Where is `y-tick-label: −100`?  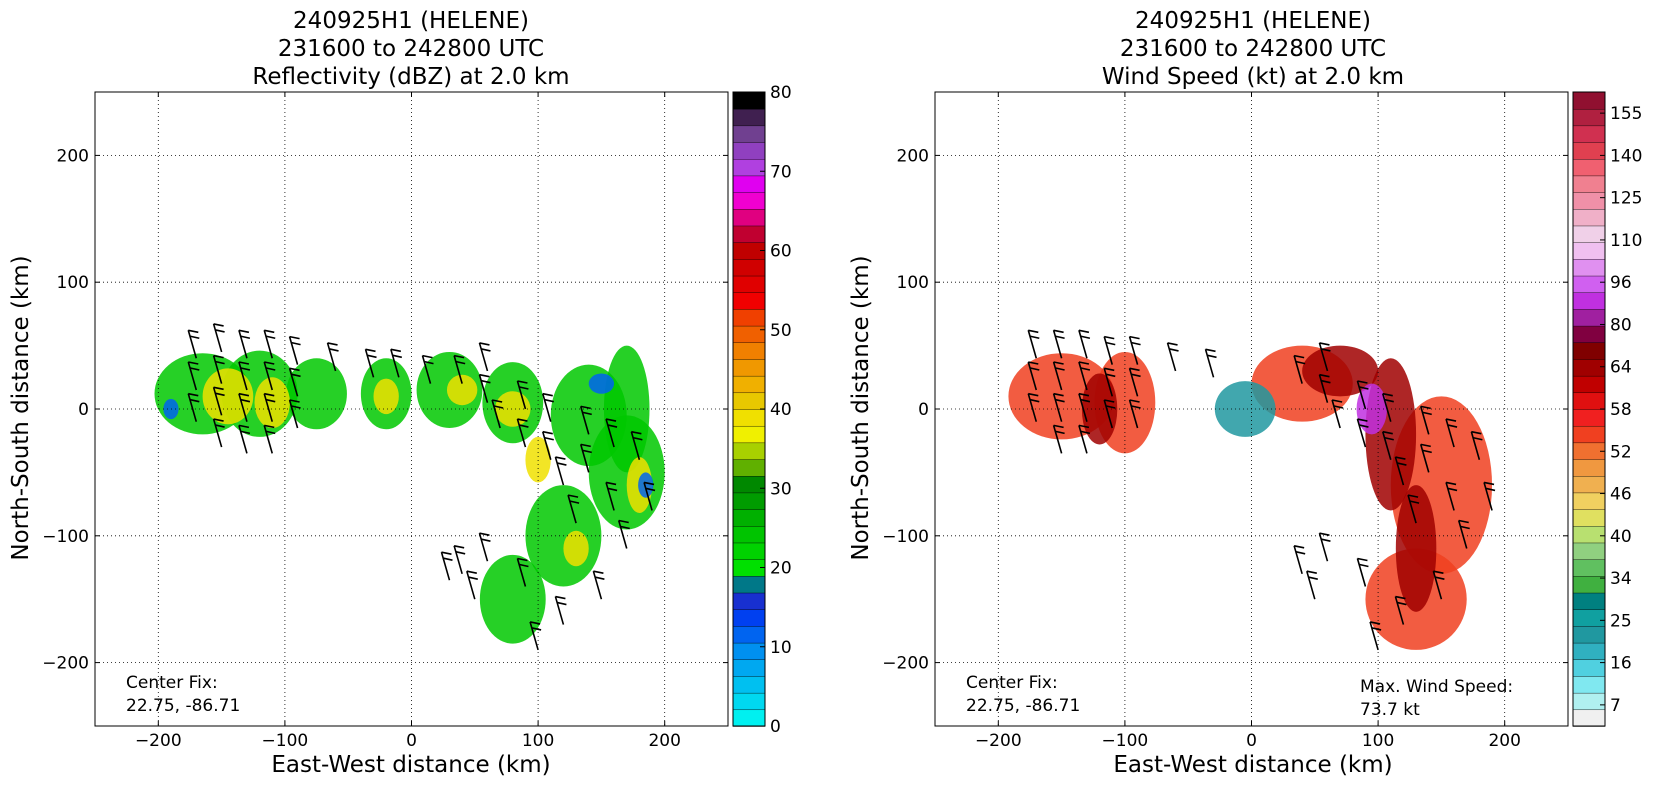
y-tick-label: −100 is located at coordinates (905, 537).